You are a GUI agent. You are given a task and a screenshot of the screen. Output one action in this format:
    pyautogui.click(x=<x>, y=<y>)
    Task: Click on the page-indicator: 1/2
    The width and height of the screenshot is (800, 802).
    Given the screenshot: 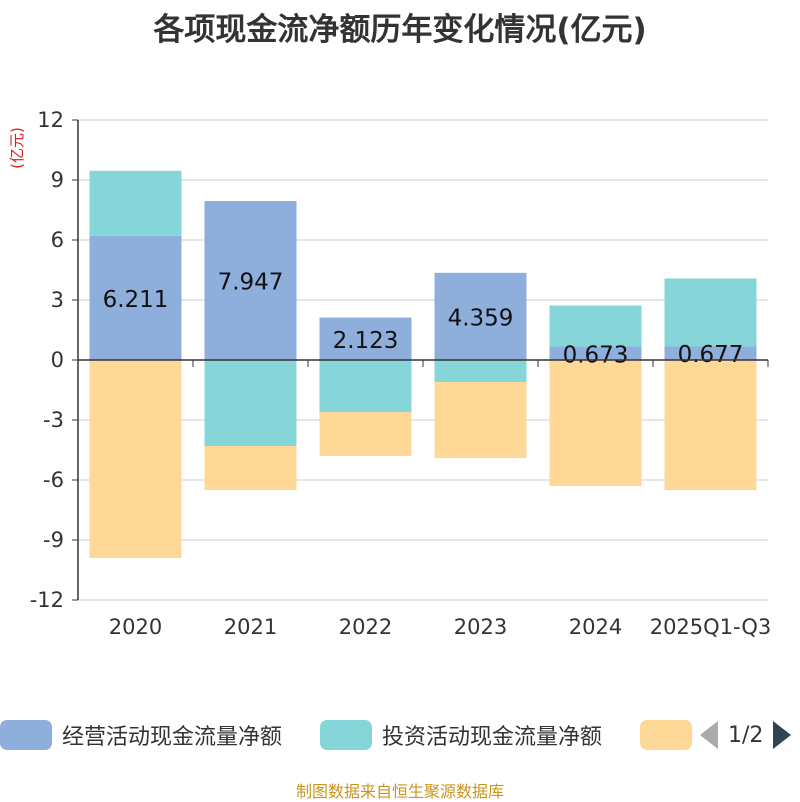 What is the action you would take?
    pyautogui.click(x=746, y=735)
    